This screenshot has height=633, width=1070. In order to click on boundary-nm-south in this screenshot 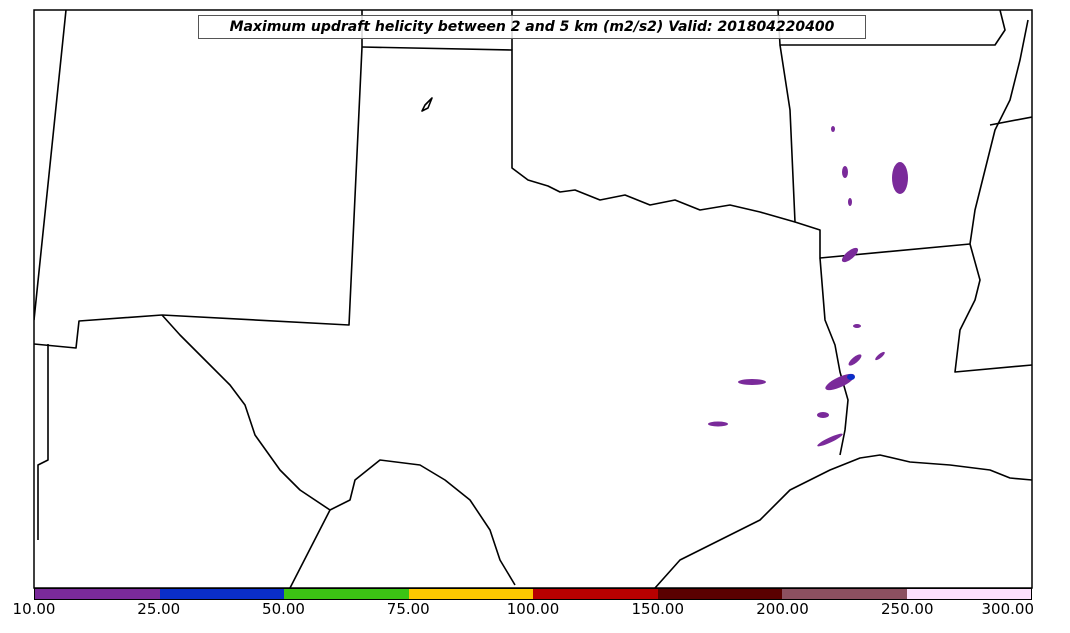, I will do `click(98, 331)`.